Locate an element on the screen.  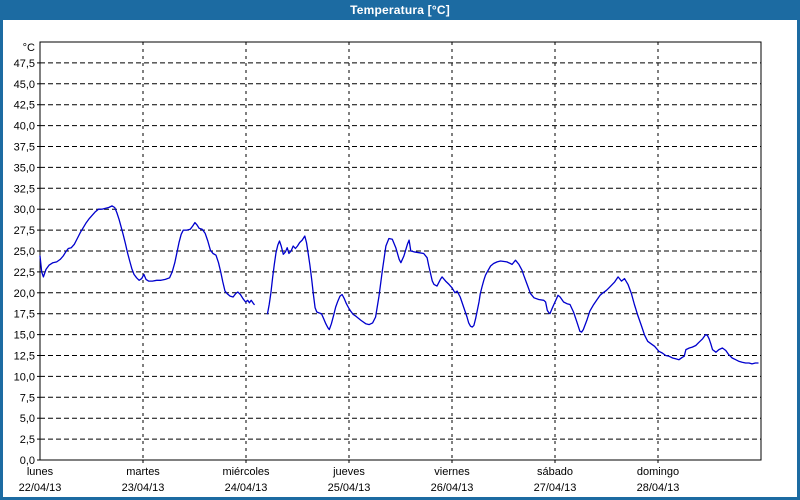
x-day-label: jueves is located at coordinates (348, 472).